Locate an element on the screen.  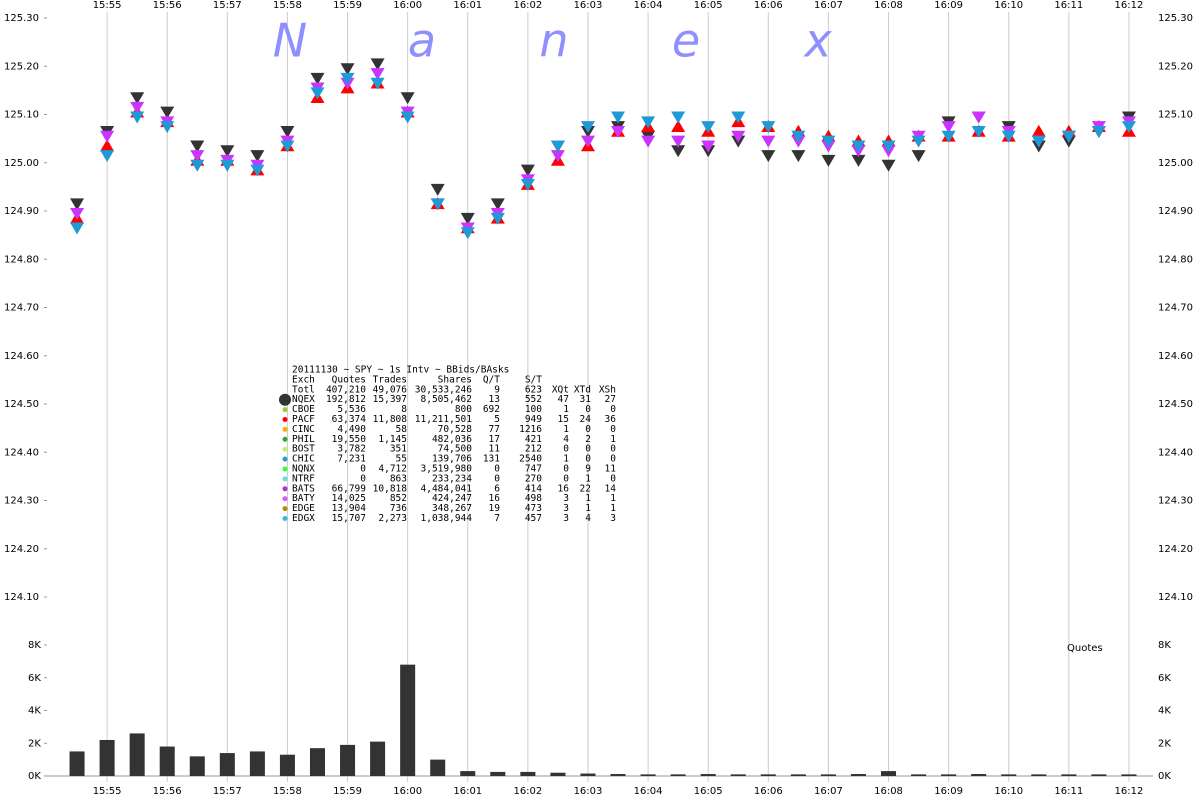
x-tick-label: 15:55 is located at coordinates (107, 5).